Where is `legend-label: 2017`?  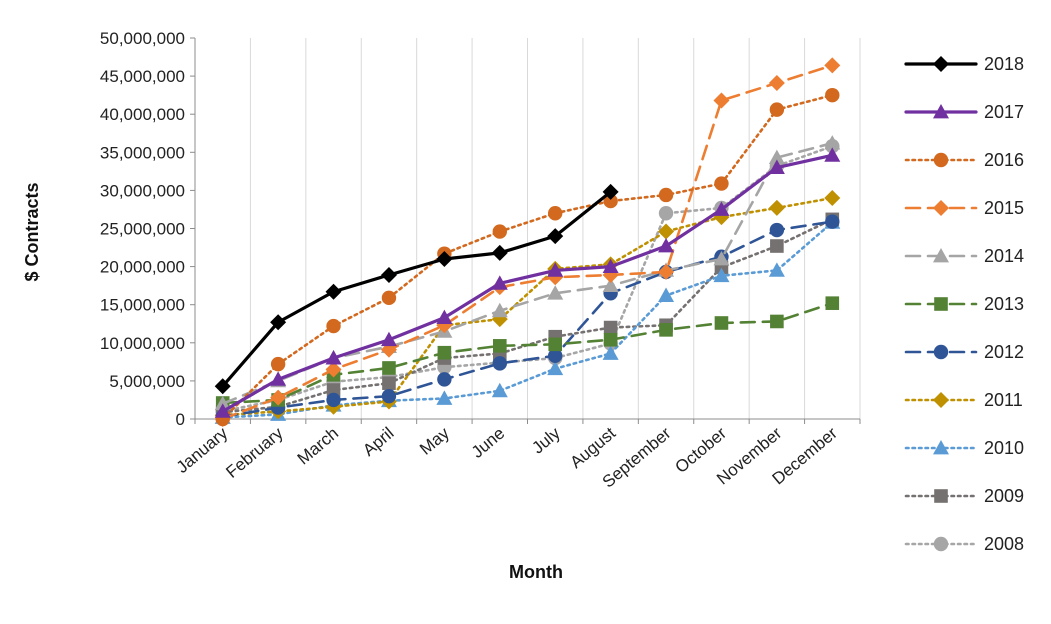 legend-label: 2017 is located at coordinates (1004, 112).